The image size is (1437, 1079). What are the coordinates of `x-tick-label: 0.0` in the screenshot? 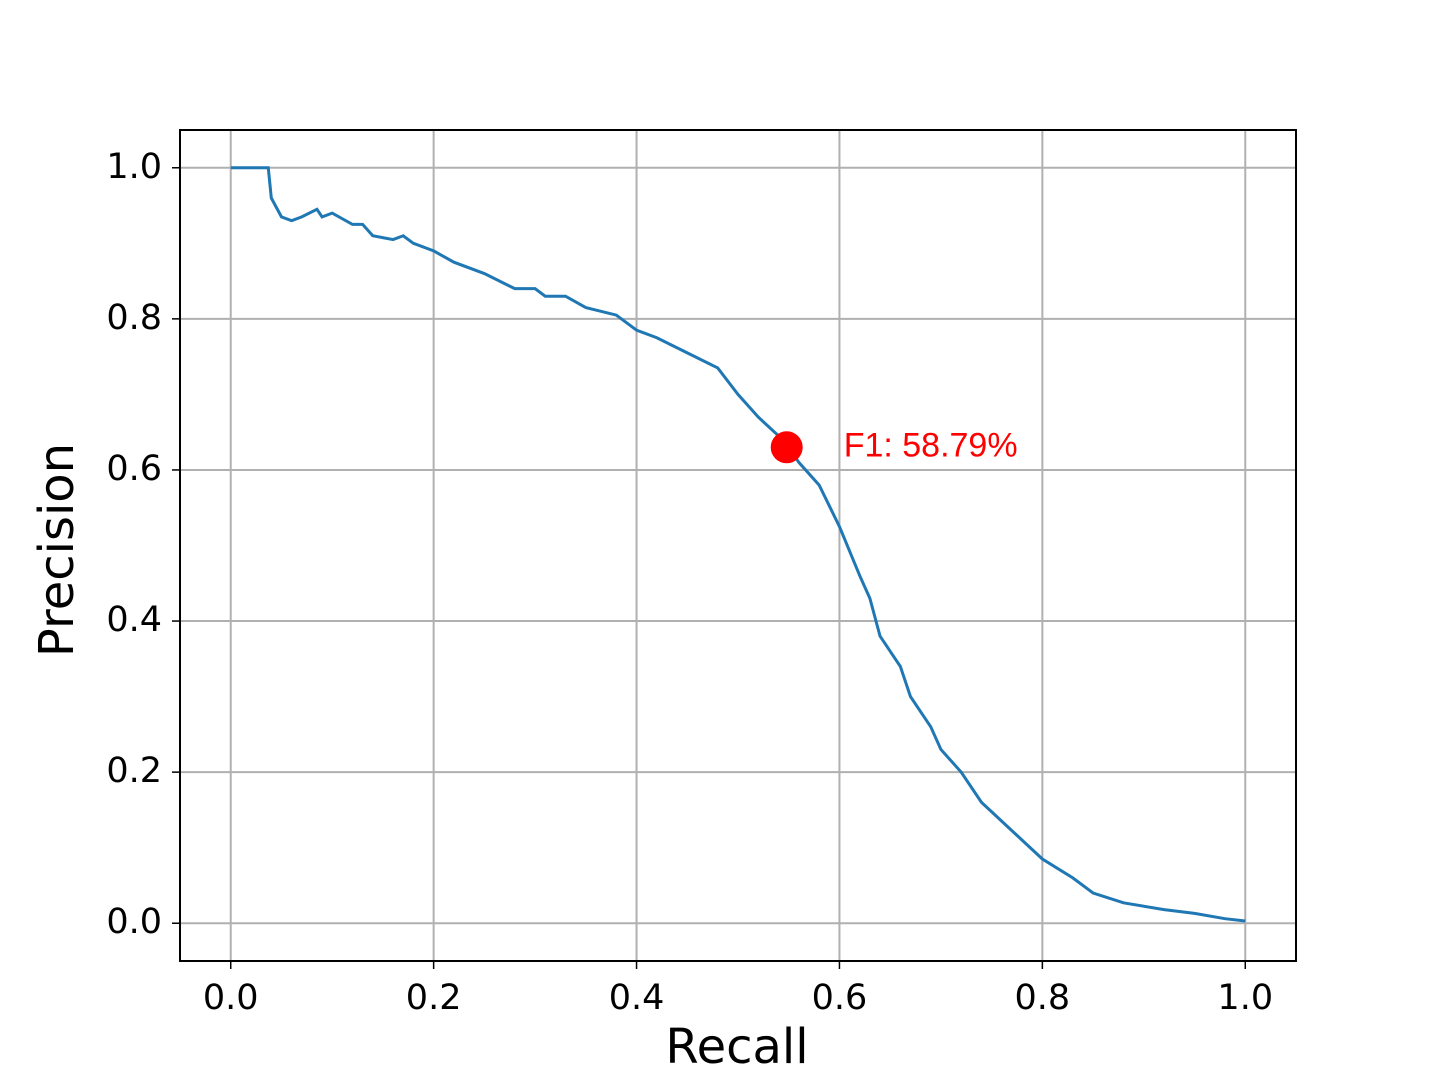 It's located at (231, 998).